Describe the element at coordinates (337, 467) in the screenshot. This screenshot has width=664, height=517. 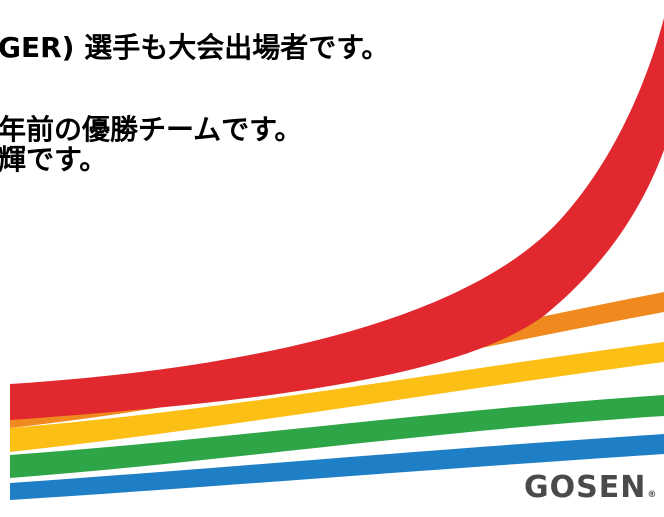
I see `blue-stripe` at that location.